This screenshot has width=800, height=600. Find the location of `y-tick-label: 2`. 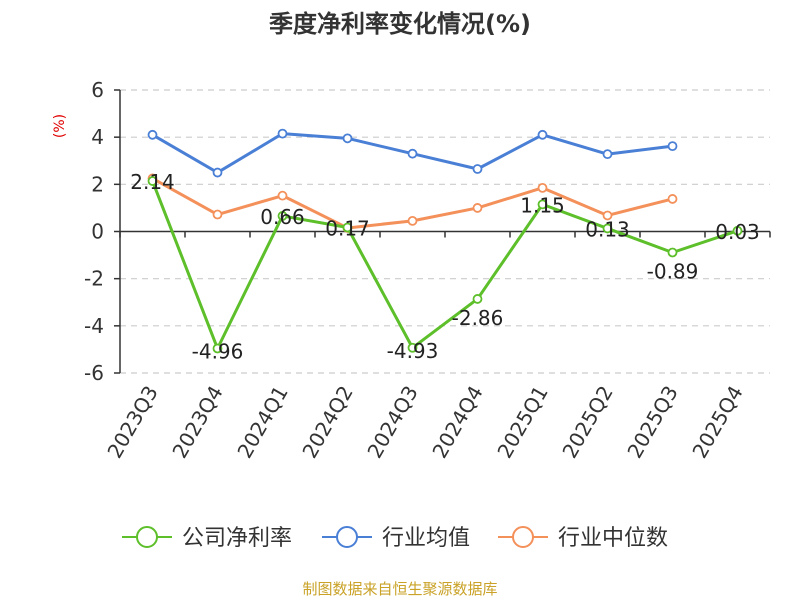

y-tick-label: 2 is located at coordinates (97, 184).